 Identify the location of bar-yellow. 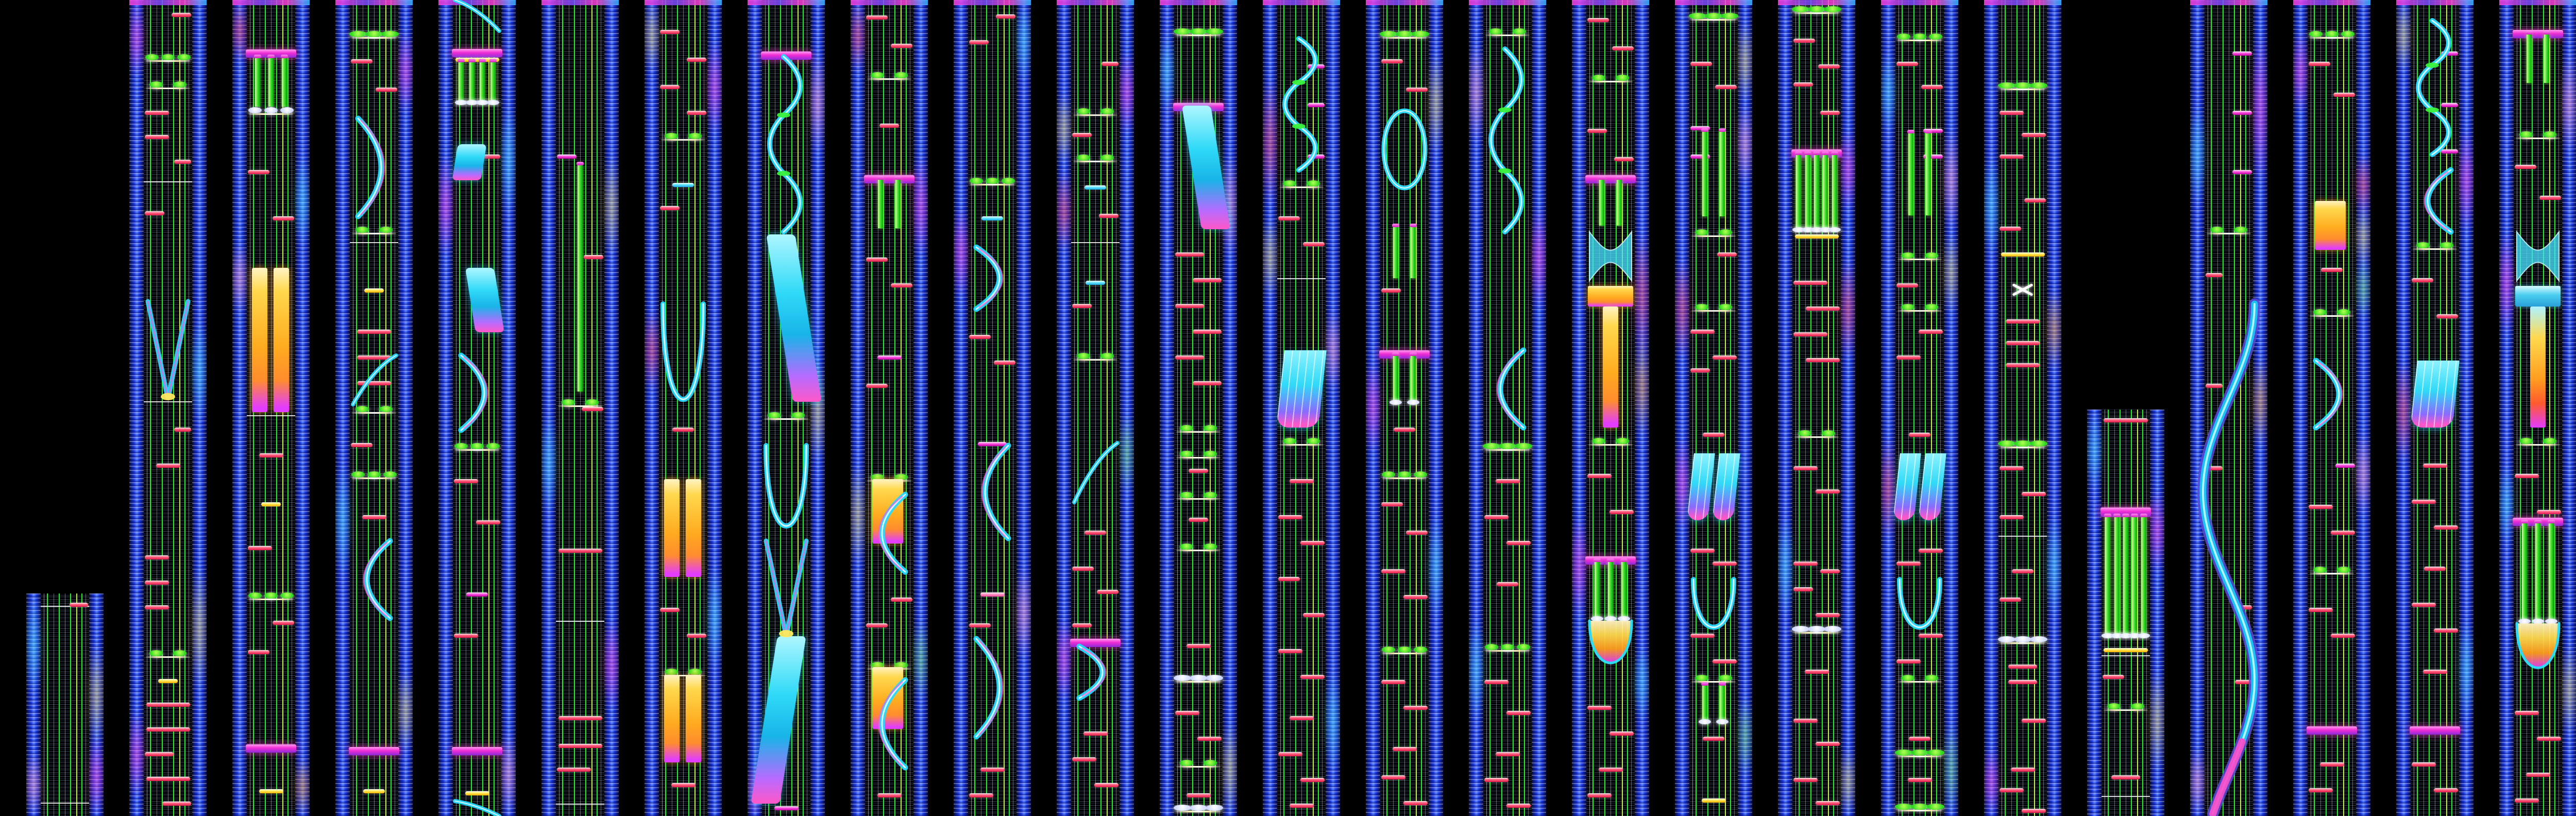
(1817, 236).